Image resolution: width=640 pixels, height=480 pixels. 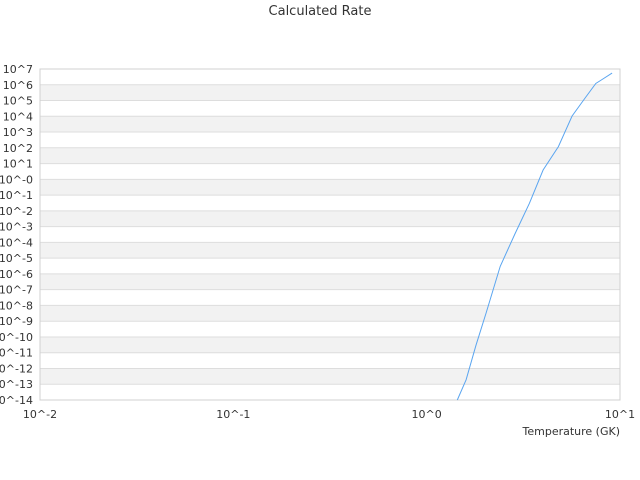 I want to click on x-tick-label: 10^-1, so click(x=233, y=414).